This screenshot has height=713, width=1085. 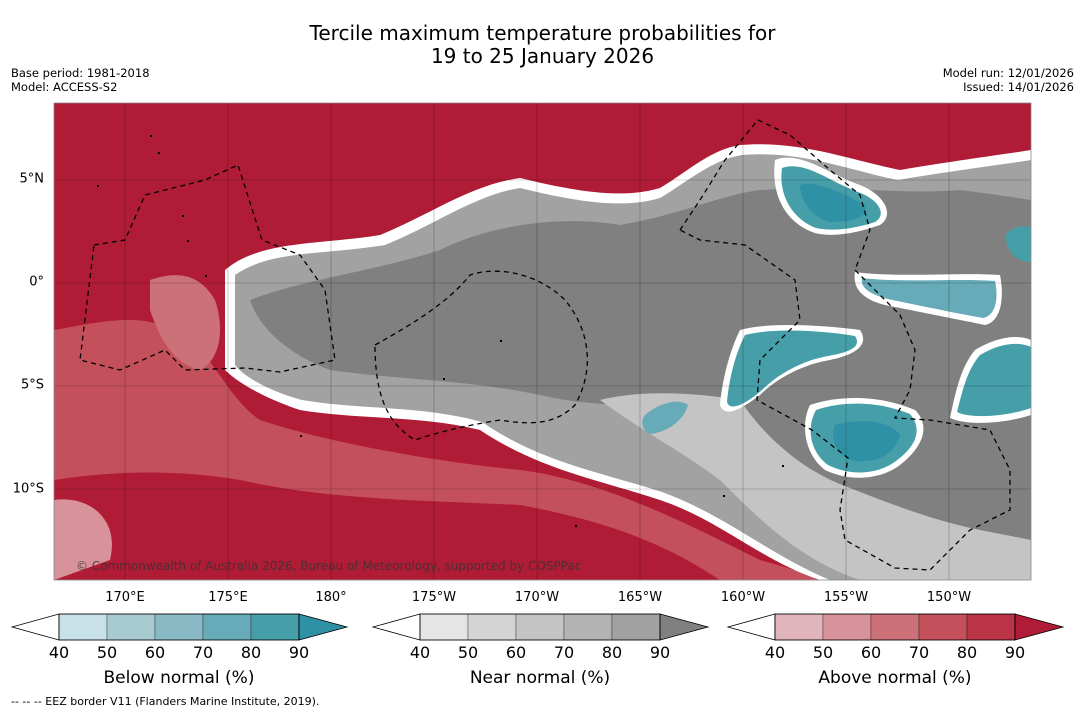 I want to click on near-tick-80: 80, so click(x=612, y=652).